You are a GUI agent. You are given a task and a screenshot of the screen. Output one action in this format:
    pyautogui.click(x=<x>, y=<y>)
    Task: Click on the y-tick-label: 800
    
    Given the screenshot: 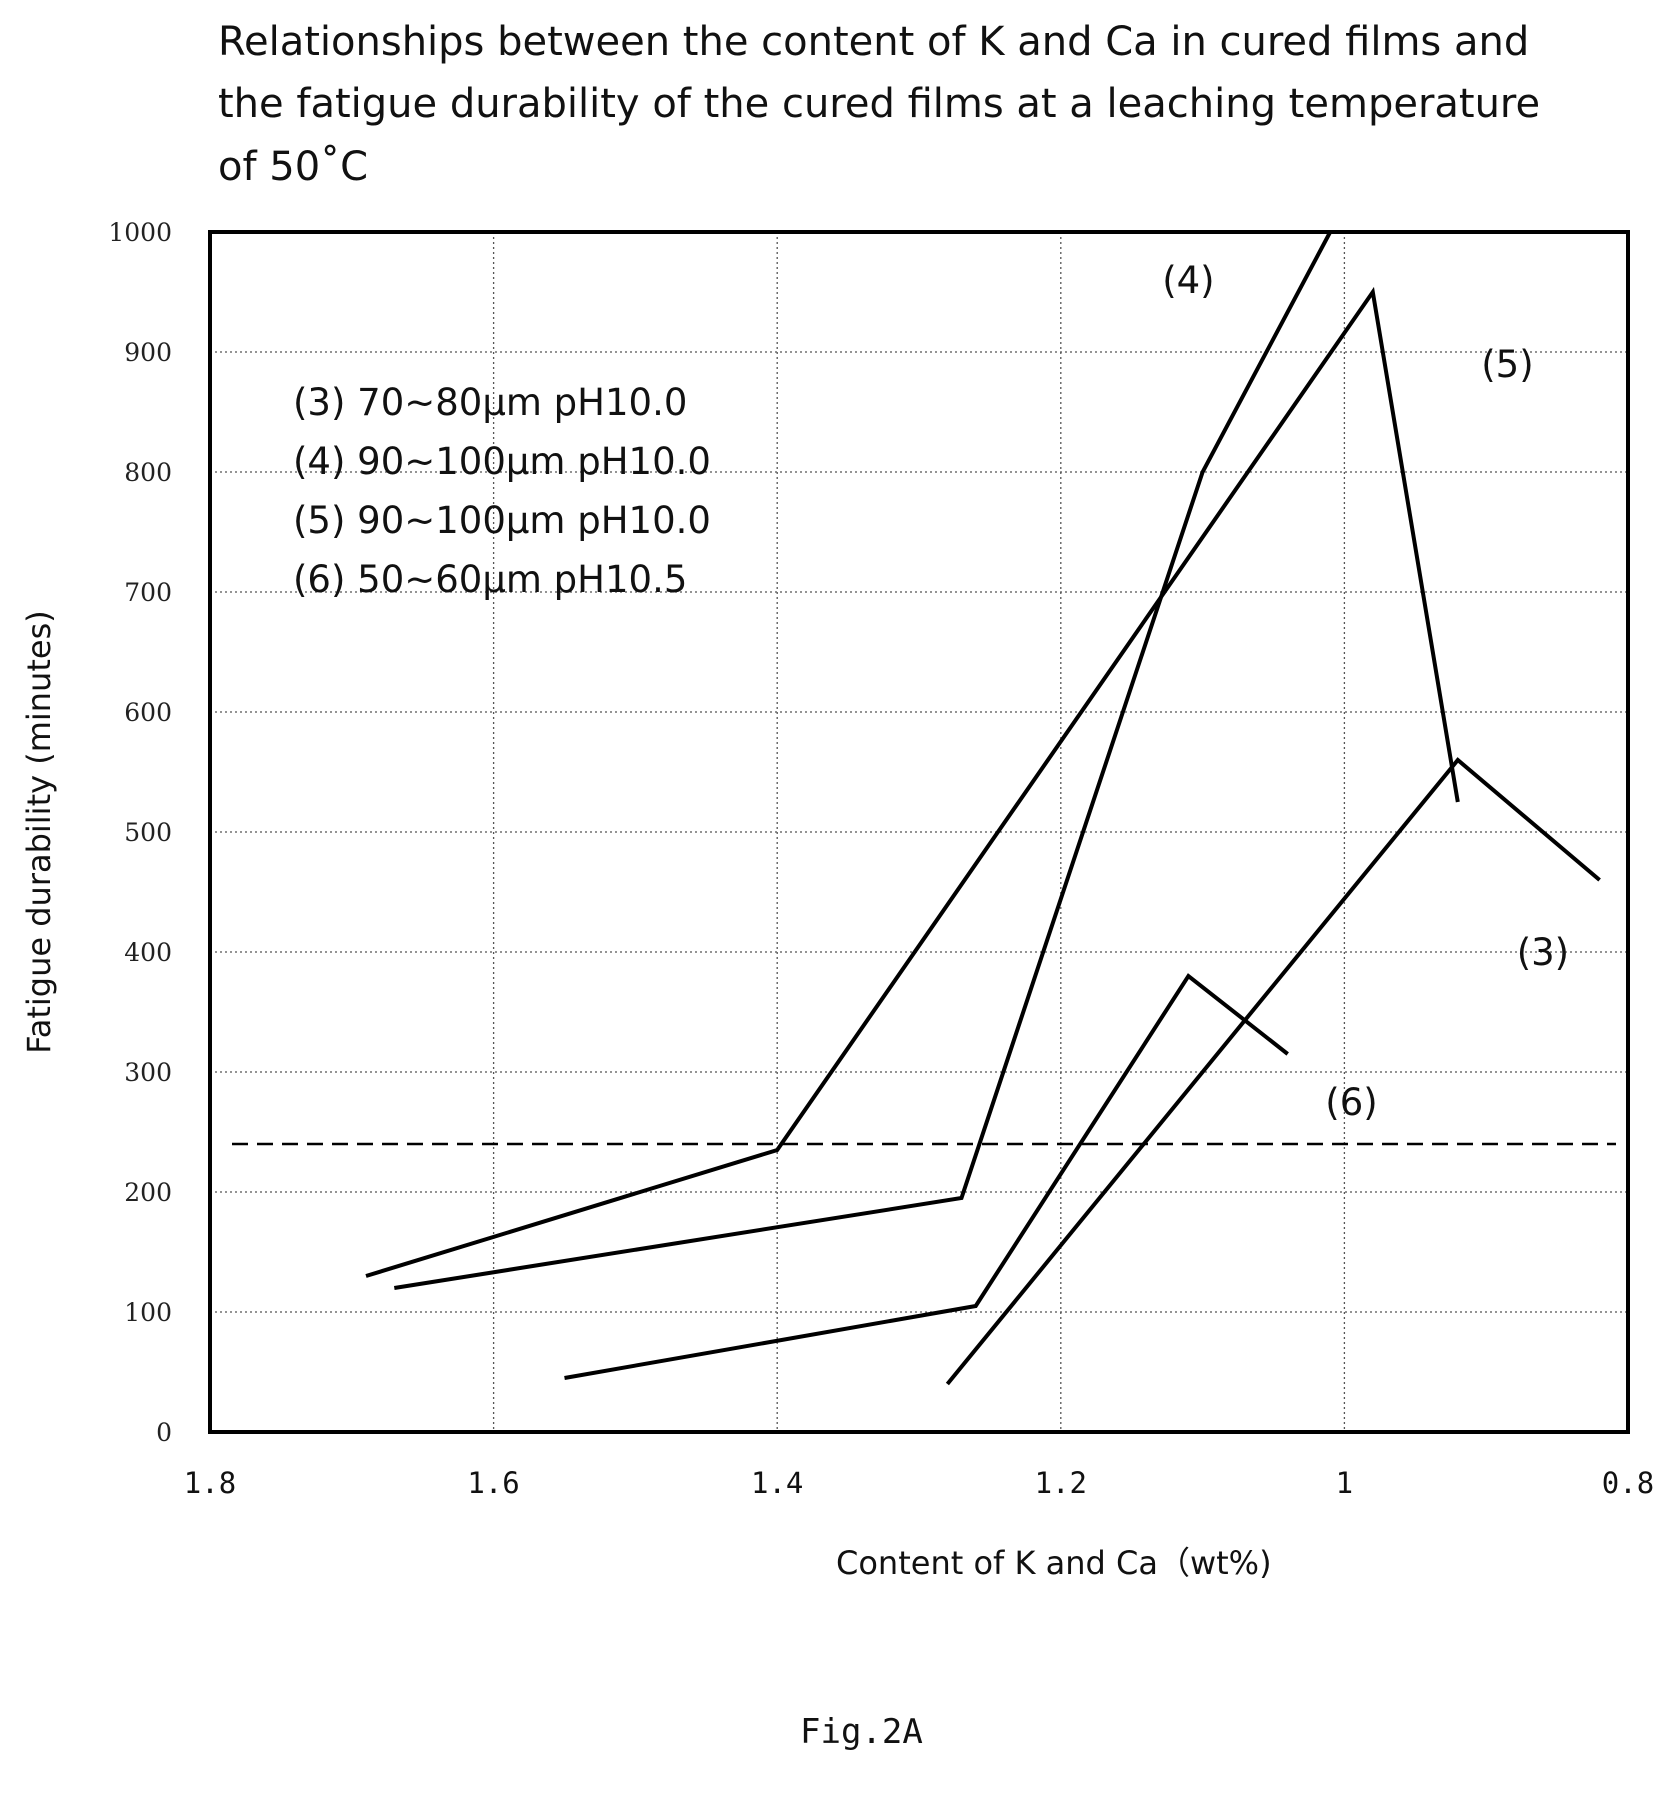 What is the action you would take?
    pyautogui.click(x=148, y=472)
    